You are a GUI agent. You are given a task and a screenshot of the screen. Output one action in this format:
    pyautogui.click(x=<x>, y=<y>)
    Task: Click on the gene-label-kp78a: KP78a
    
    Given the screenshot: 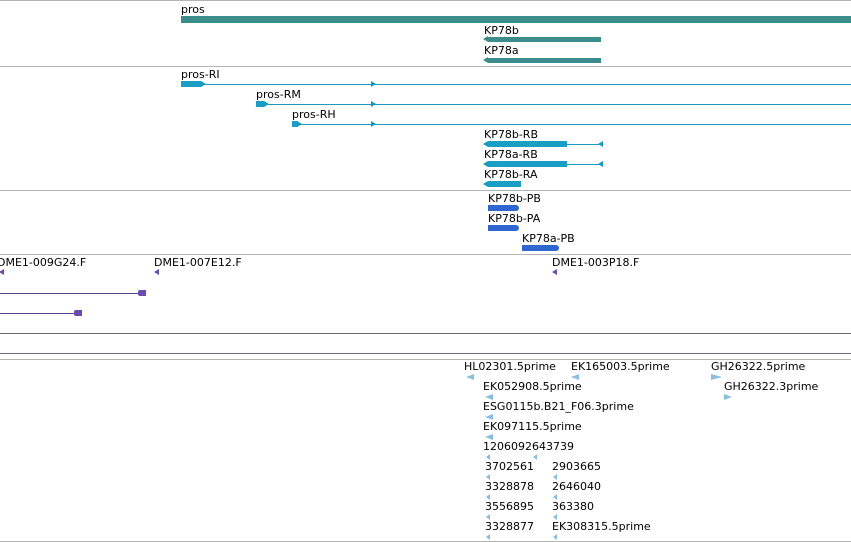 What is the action you would take?
    pyautogui.click(x=501, y=50)
    